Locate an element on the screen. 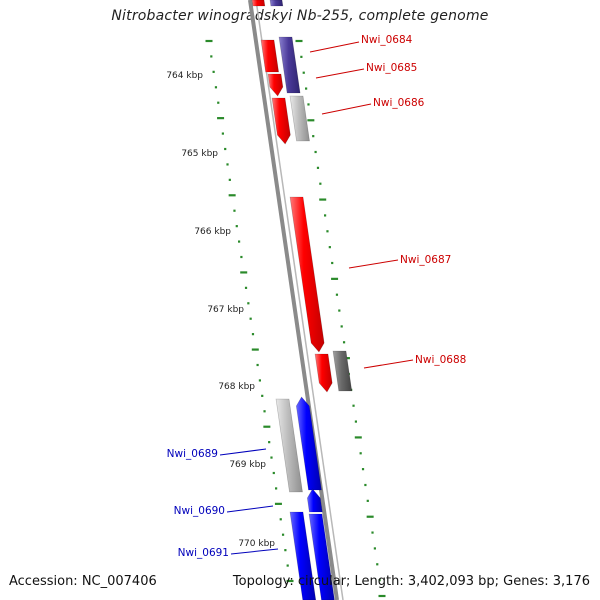 The height and width of the screenshot is (600, 600). gene-red-0684a is located at coordinates (269, 56).